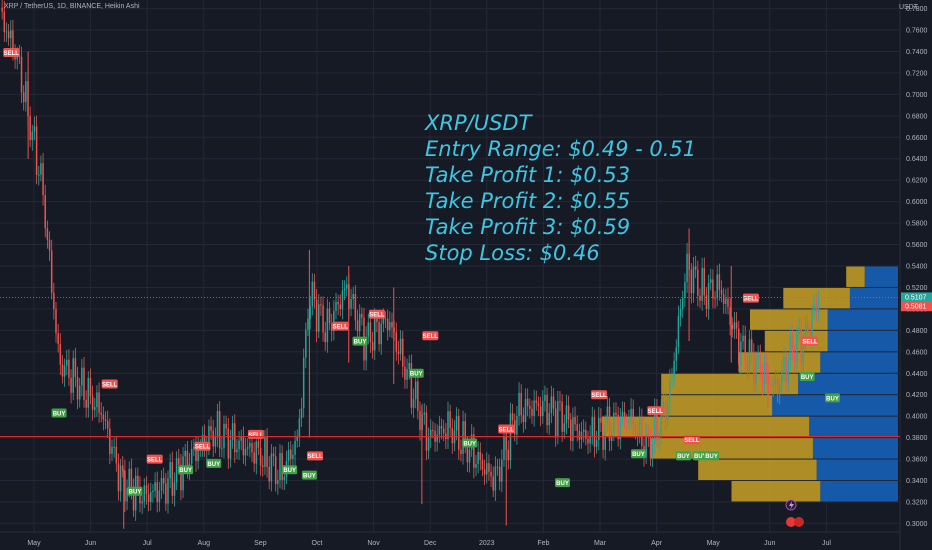  What do you see at coordinates (791, 522) in the screenshot?
I see `flag-icon` at bounding box center [791, 522].